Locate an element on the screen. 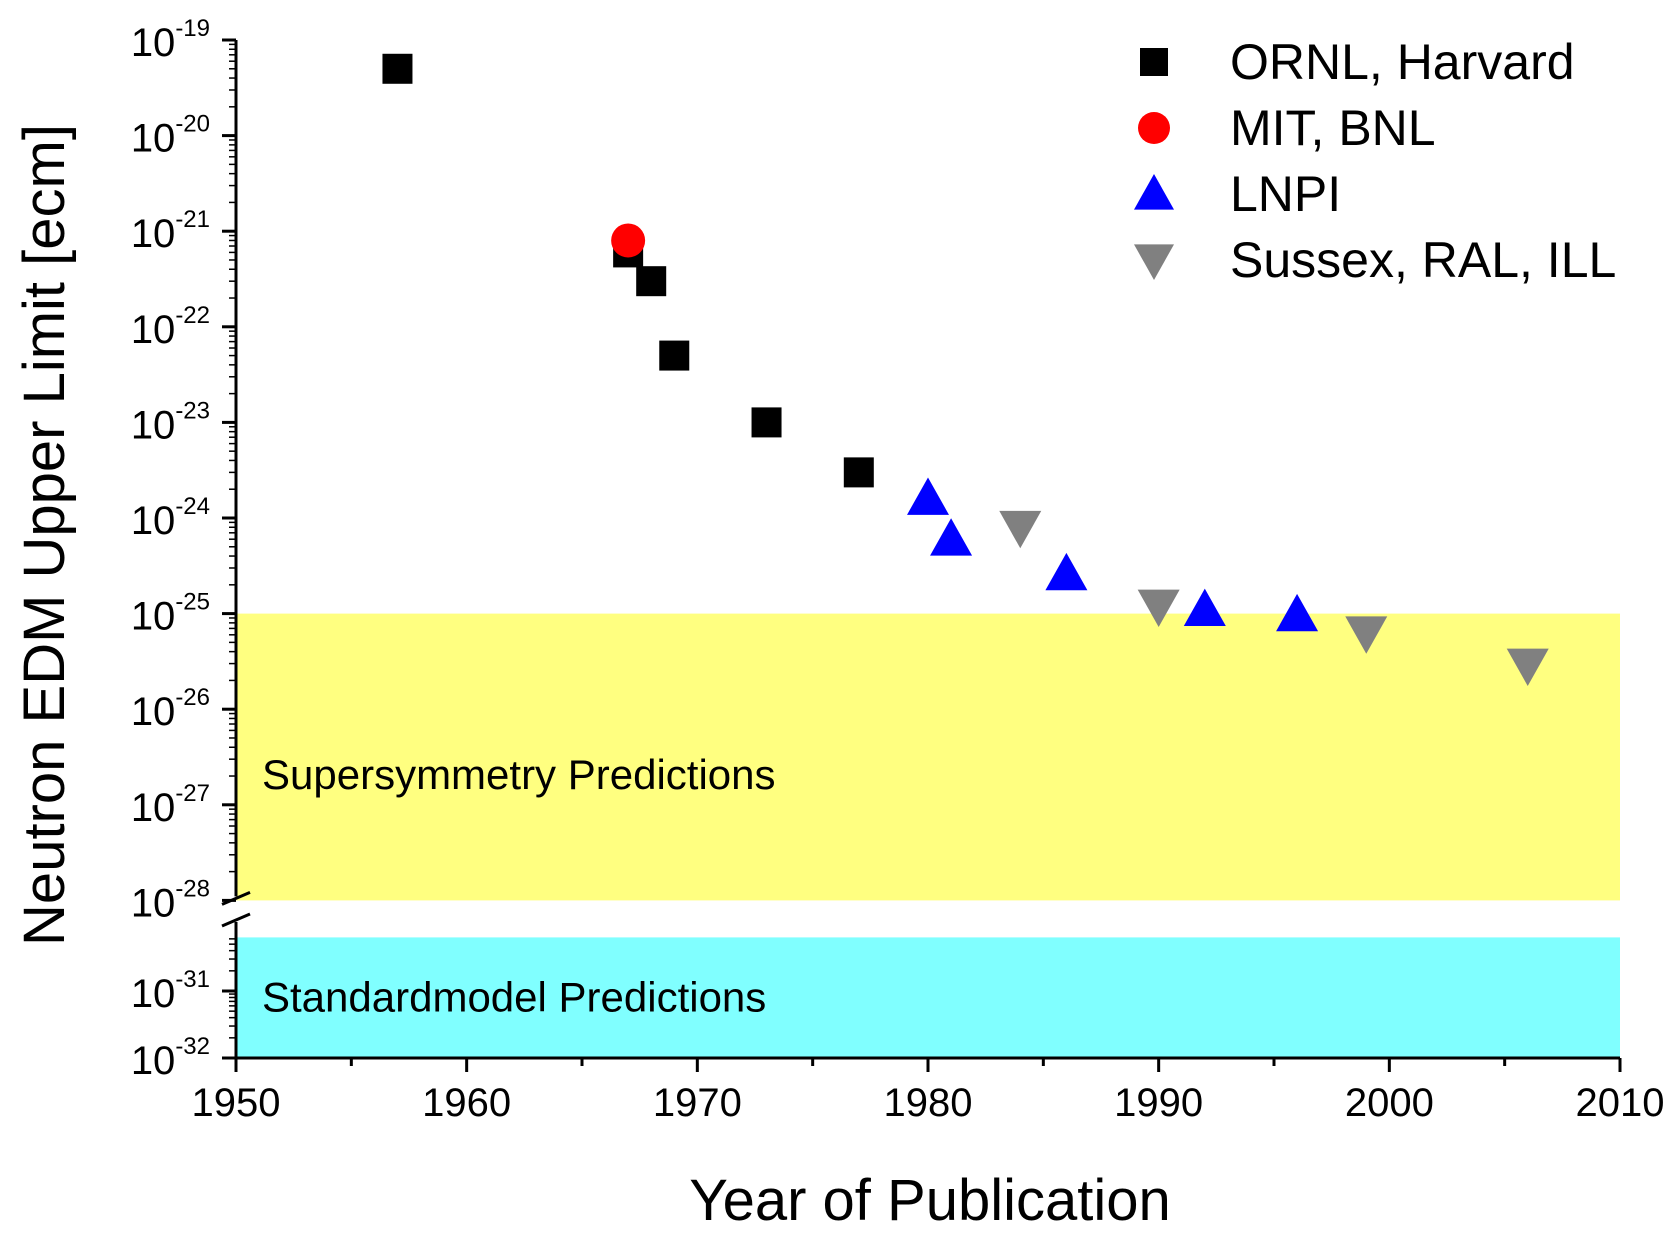 The width and height of the screenshot is (1672, 1234). y-tick-label: 10-21 is located at coordinates (170, 231).